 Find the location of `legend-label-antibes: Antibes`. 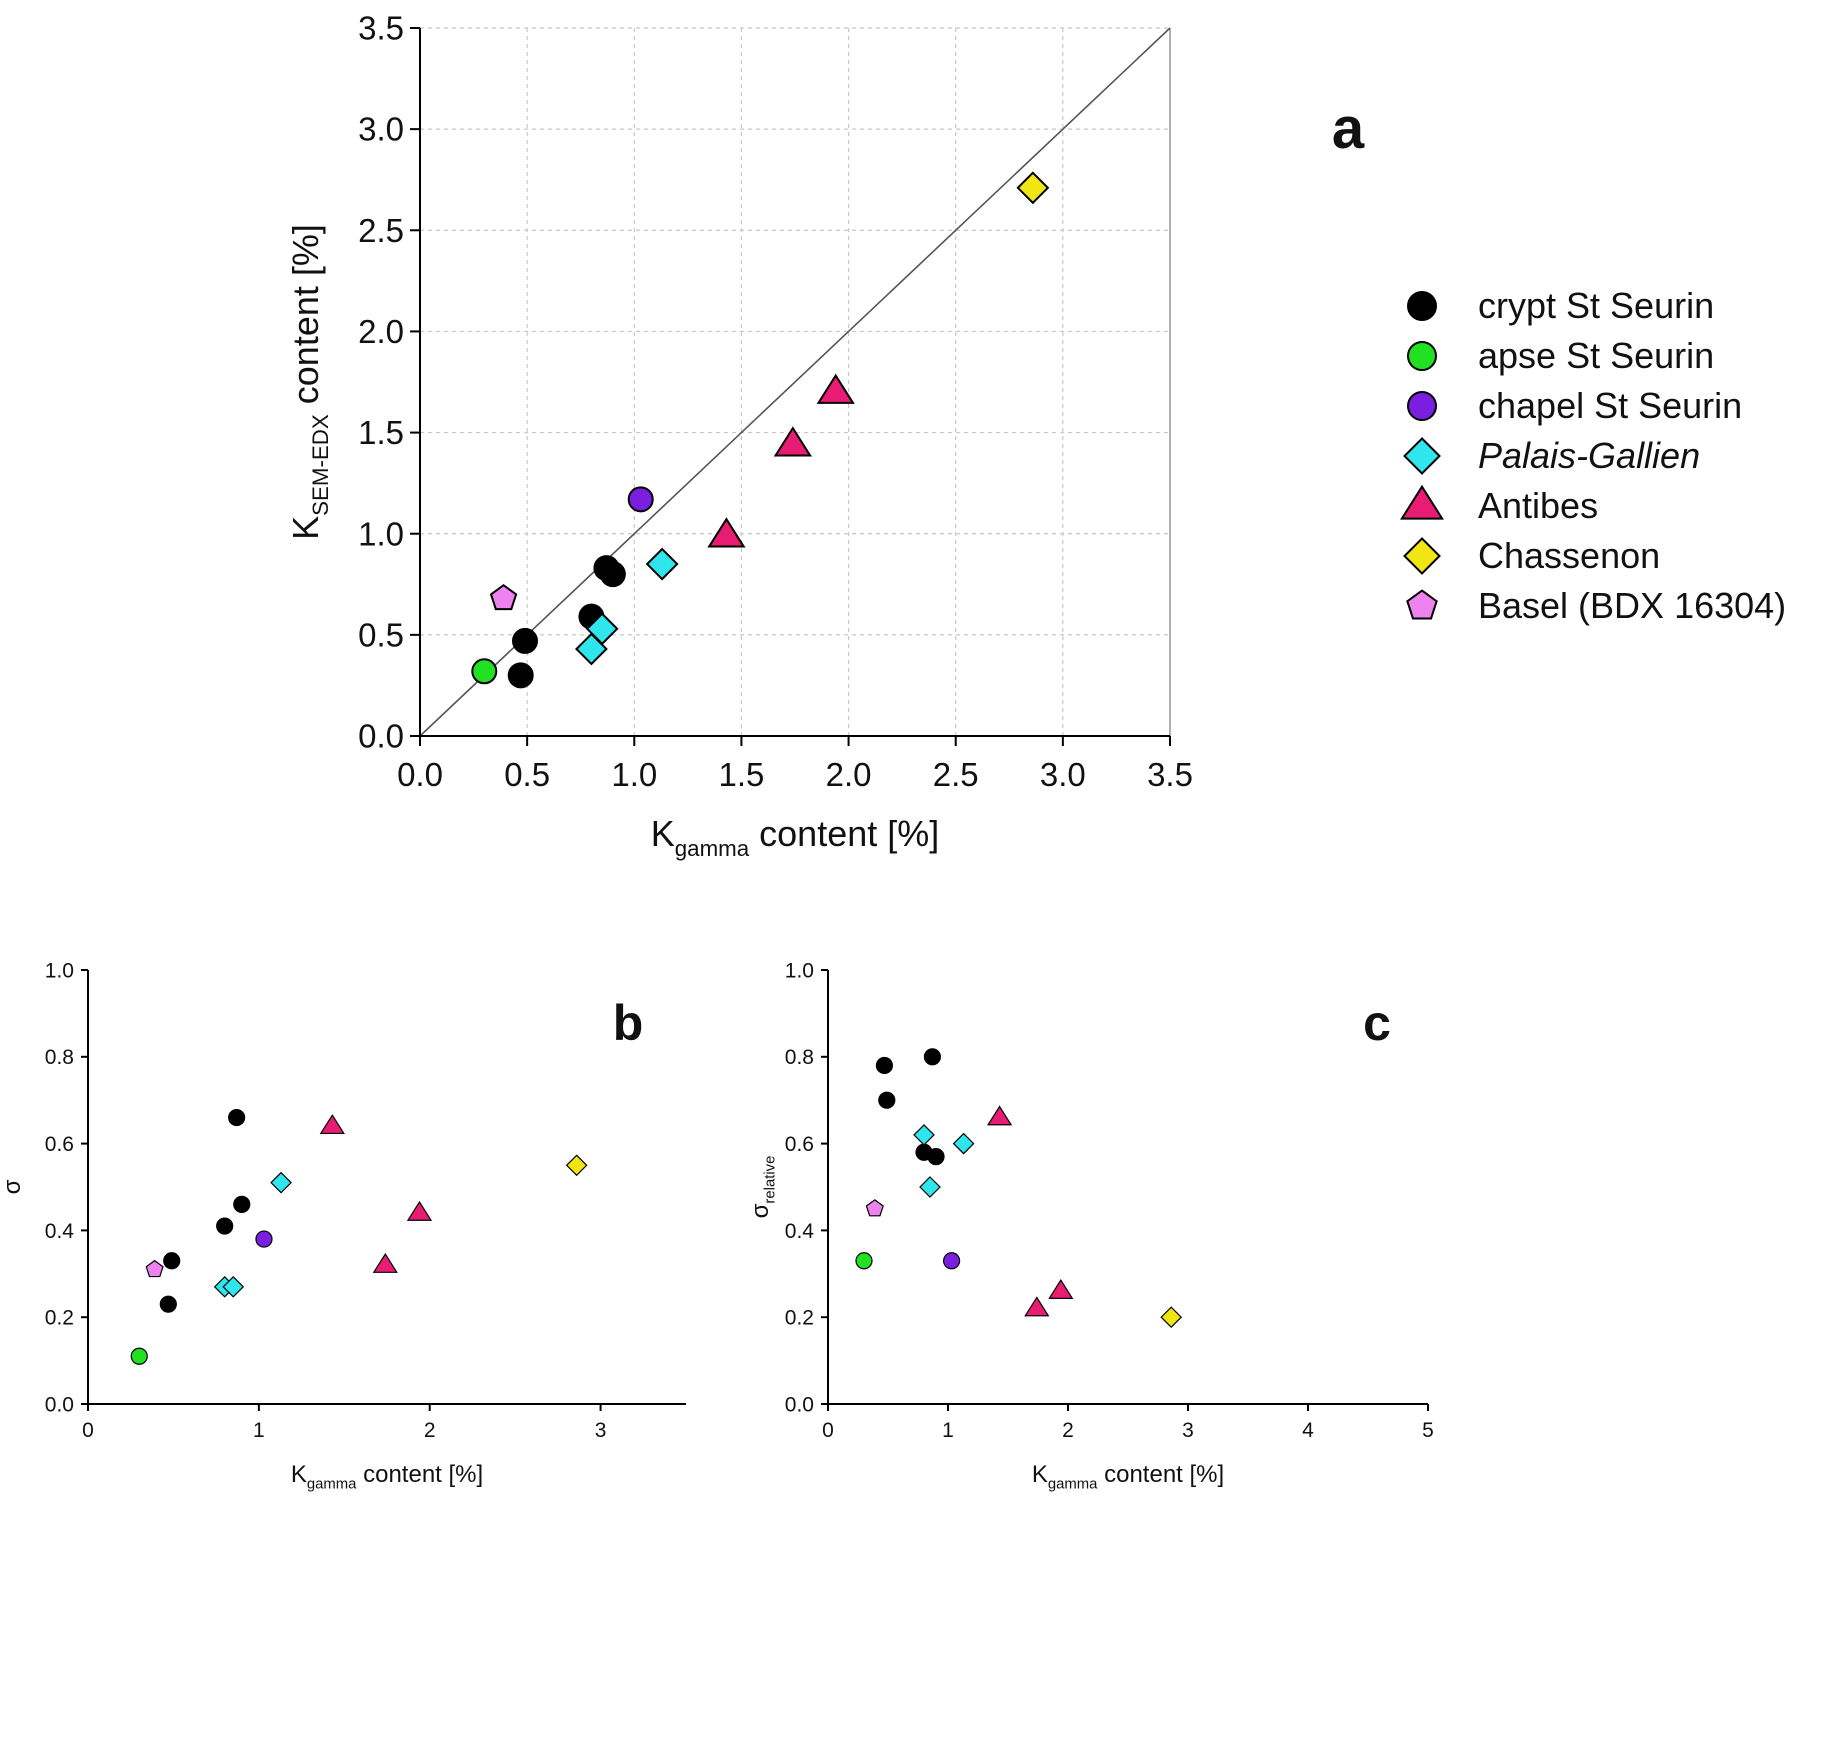

legend-label-antibes: Antibes is located at coordinates (1538, 505).